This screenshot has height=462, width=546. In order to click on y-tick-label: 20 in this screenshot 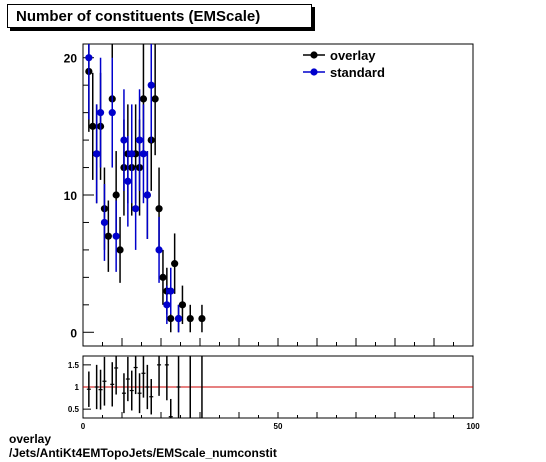, I will do `click(71, 59)`.